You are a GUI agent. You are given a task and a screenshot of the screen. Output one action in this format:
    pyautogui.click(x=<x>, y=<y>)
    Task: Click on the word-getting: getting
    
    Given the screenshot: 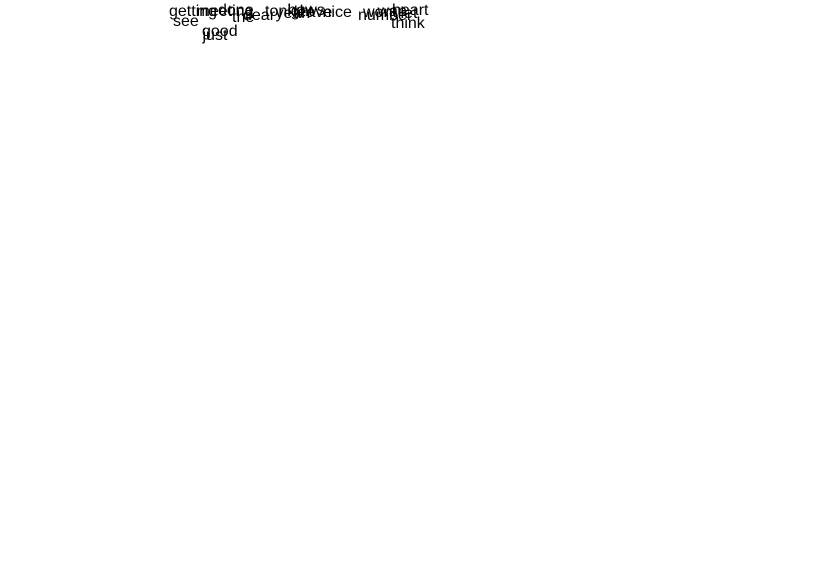 What is the action you would take?
    pyautogui.click(x=193, y=11)
    